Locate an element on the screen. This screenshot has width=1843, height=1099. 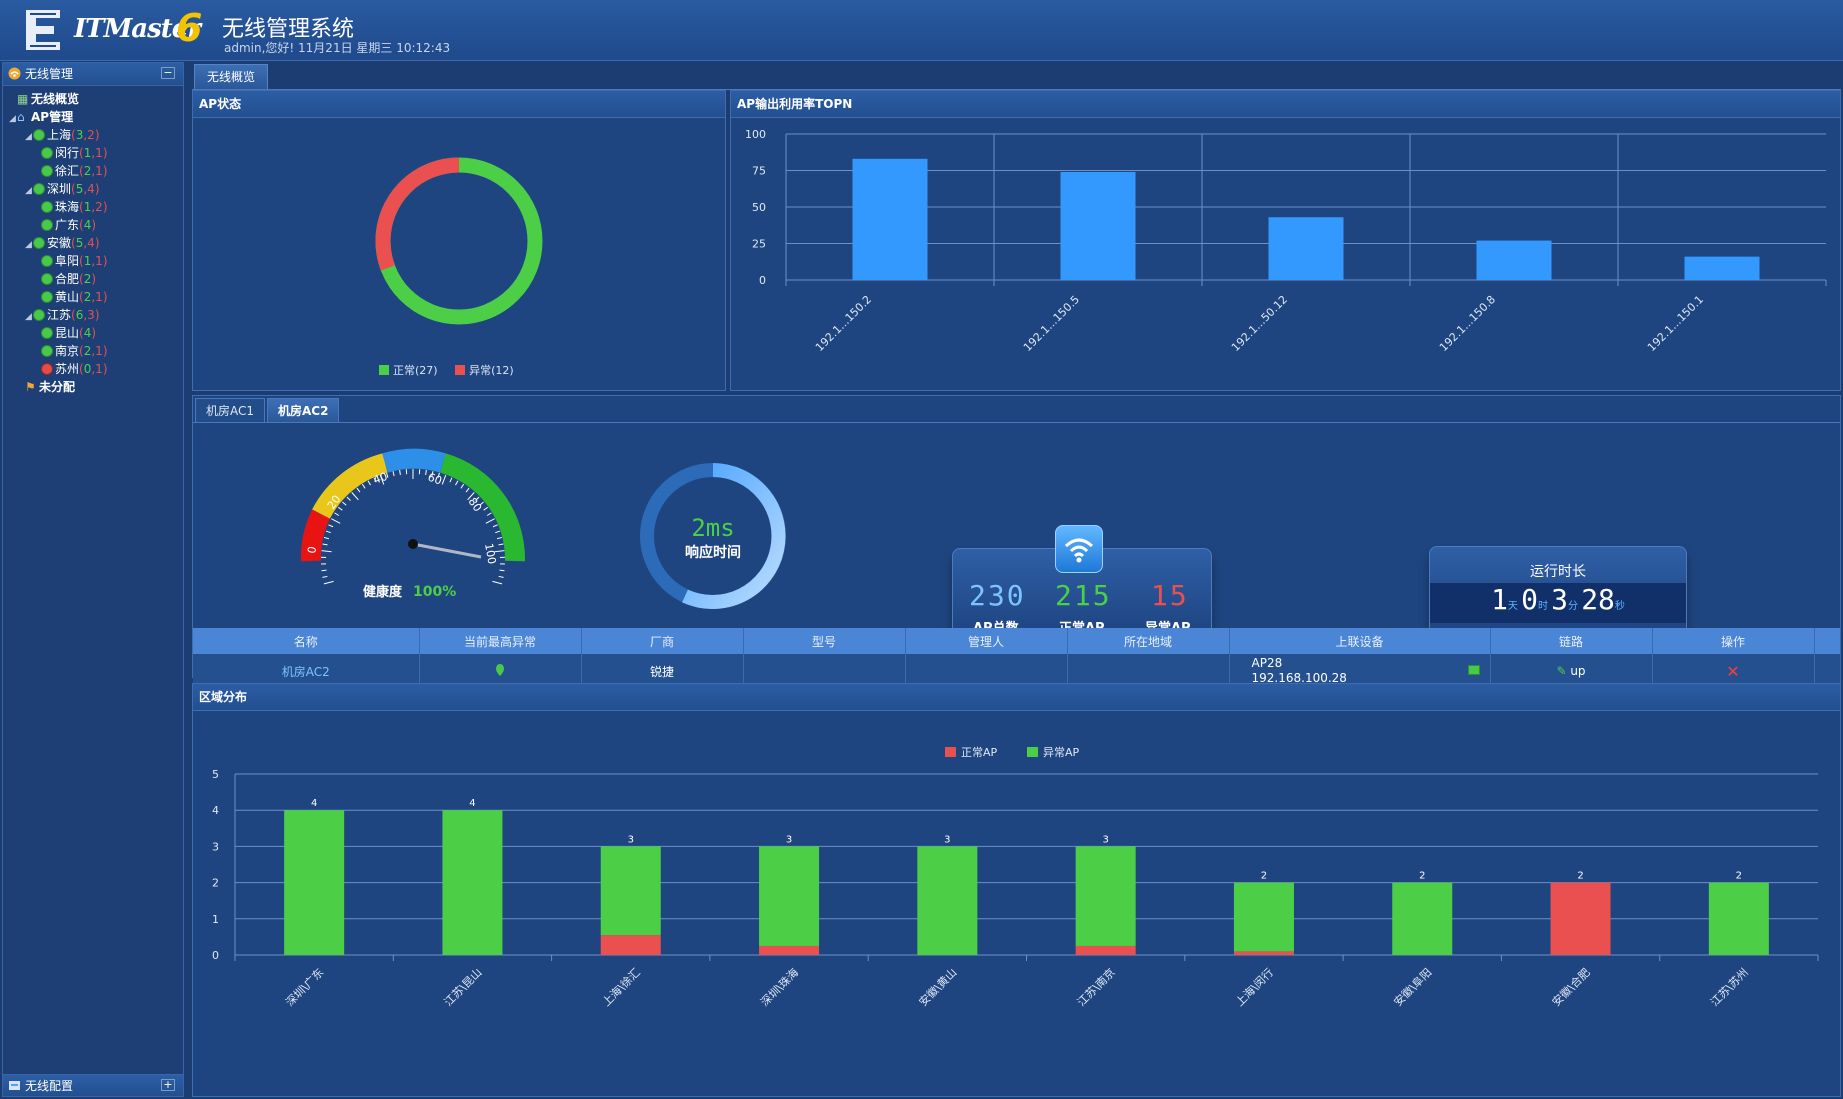
col-uplink: 上联设备 is located at coordinates (1359, 641).